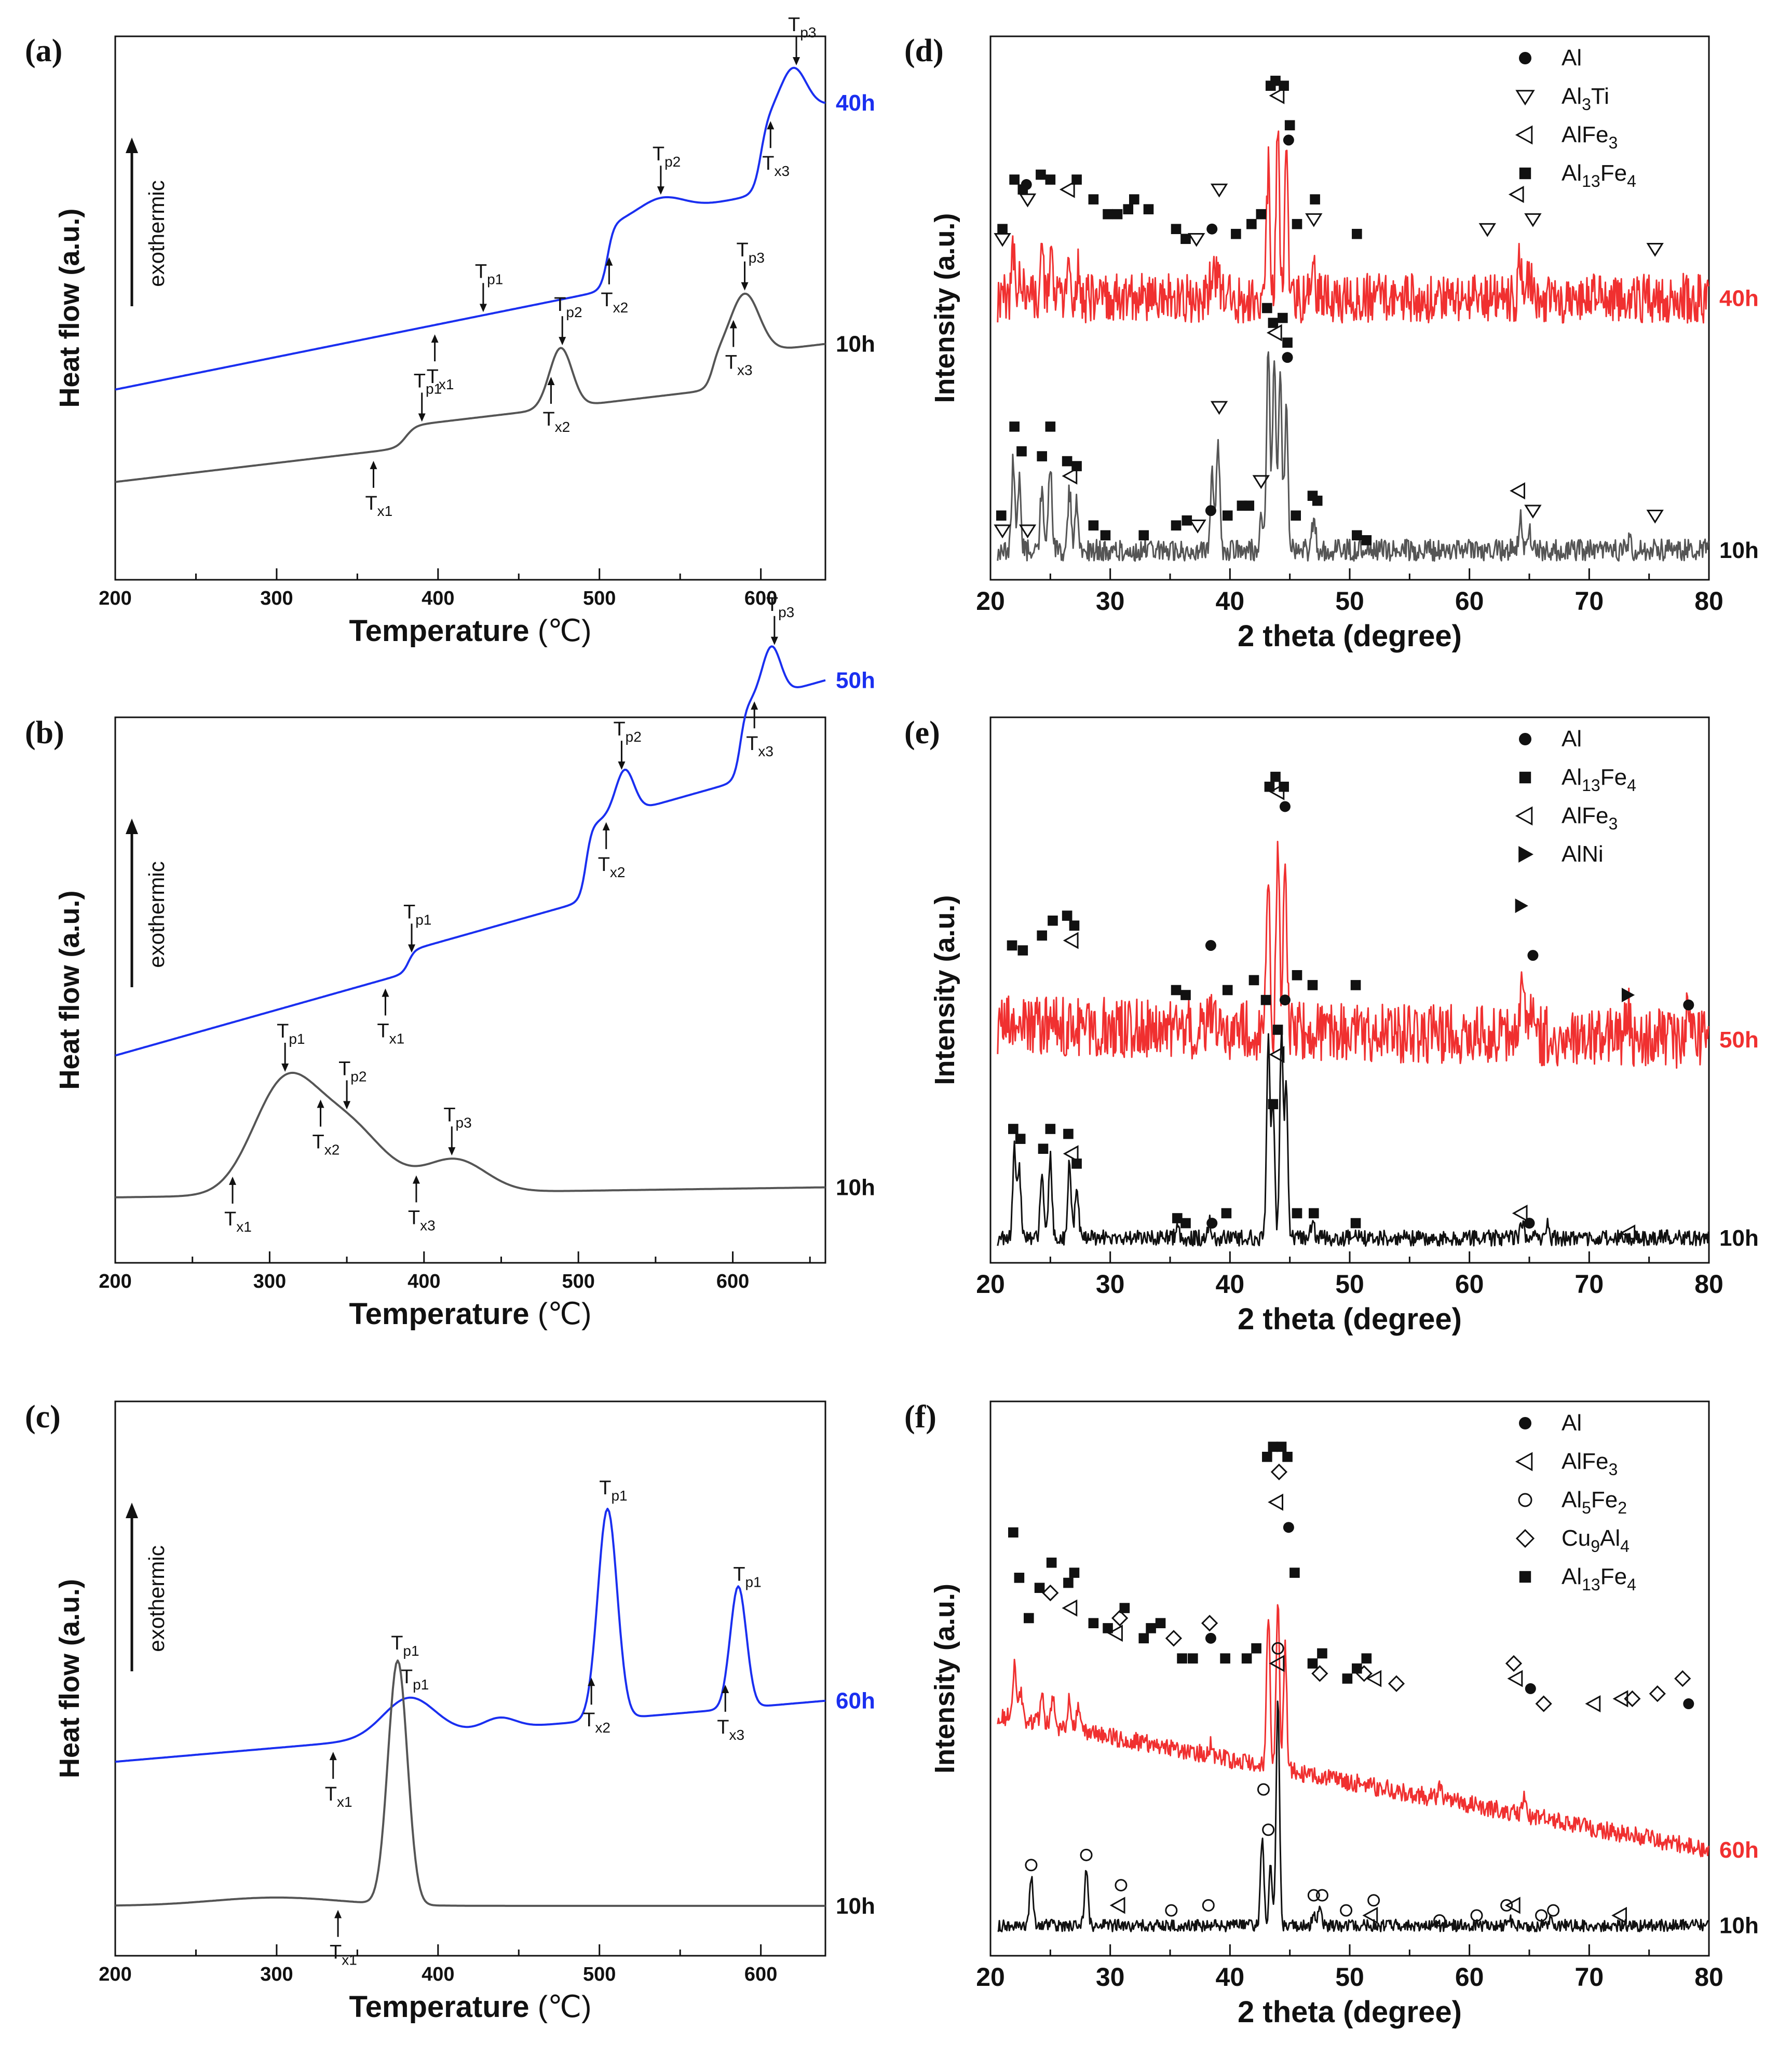  I want to click on x-tick-label: 40, so click(1230, 1977).